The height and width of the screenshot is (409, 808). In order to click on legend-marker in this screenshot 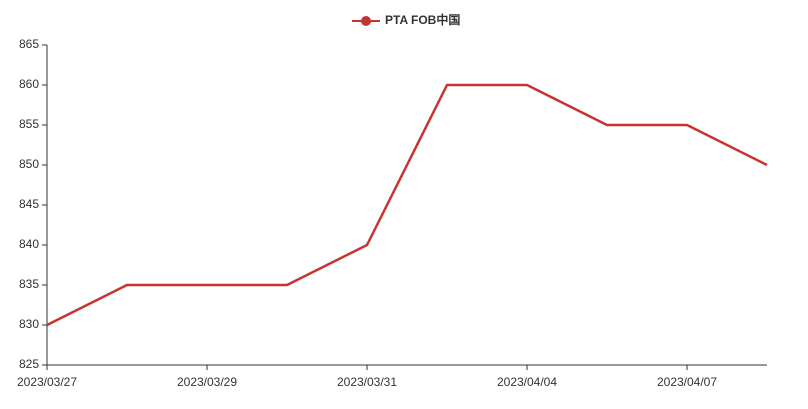, I will do `click(366, 21)`.